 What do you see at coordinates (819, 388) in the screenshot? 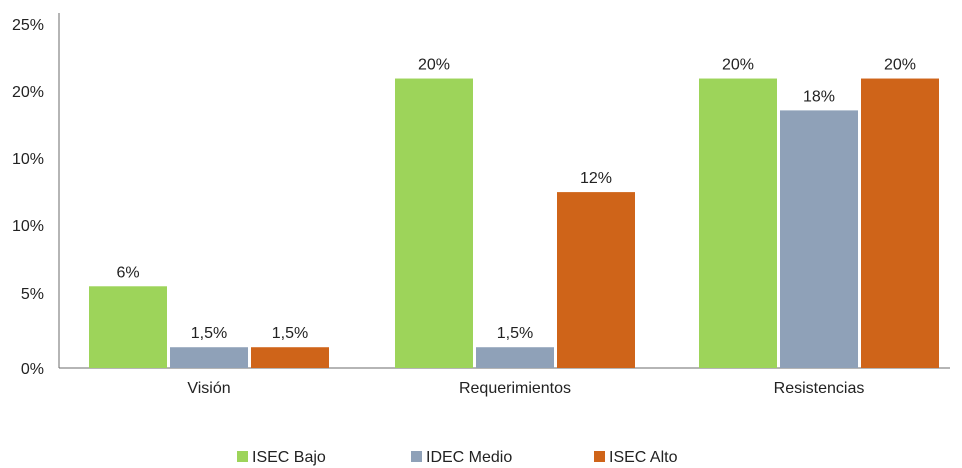
I see `category-label: Resistencias` at bounding box center [819, 388].